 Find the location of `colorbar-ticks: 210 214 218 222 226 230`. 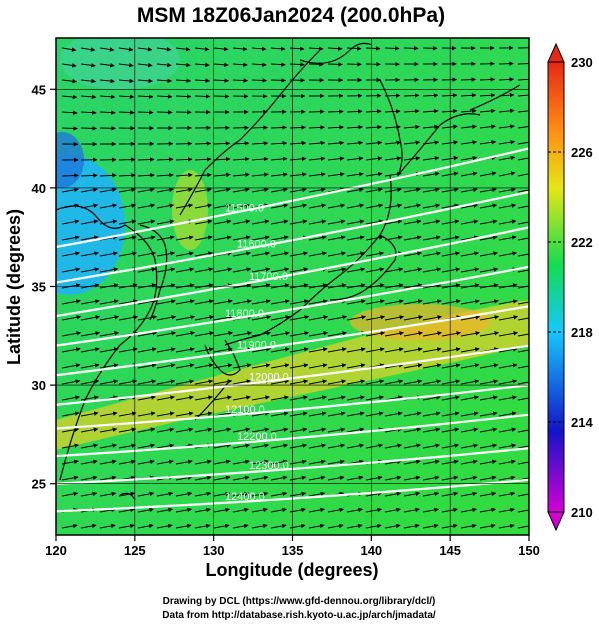

colorbar-ticks: 210 214 218 222 226 230 is located at coordinates (570, 287).